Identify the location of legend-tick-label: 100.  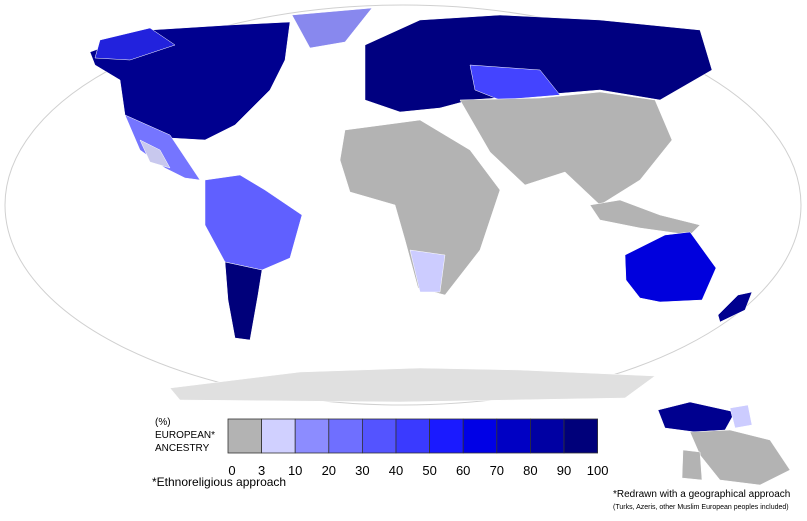
(598, 470).